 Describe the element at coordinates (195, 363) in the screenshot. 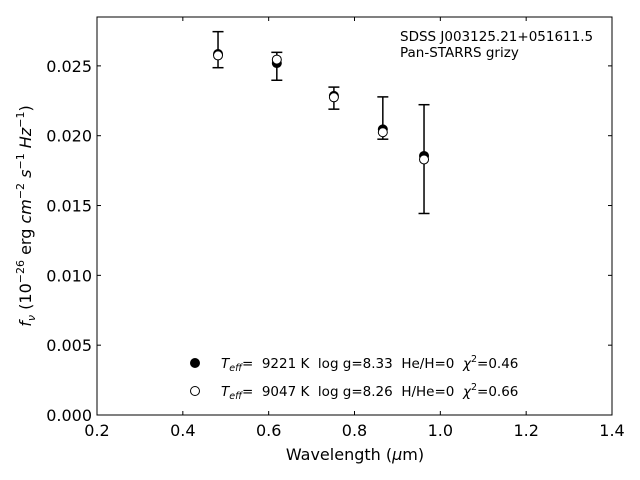

I see `legend-marker-filled` at that location.